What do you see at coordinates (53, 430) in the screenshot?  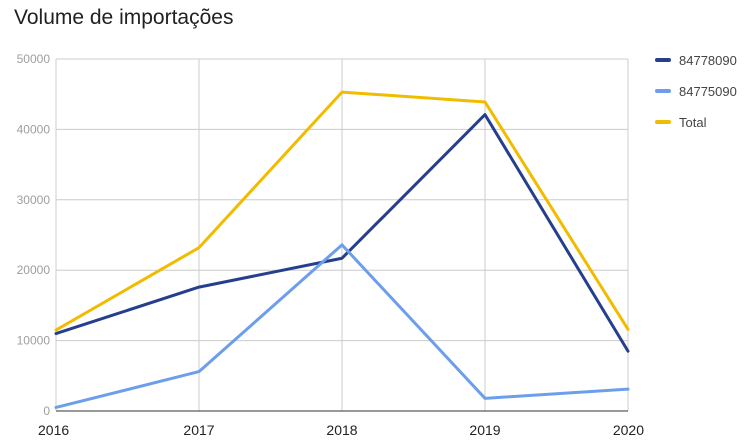 I see `x-tick-label: 2016` at bounding box center [53, 430].